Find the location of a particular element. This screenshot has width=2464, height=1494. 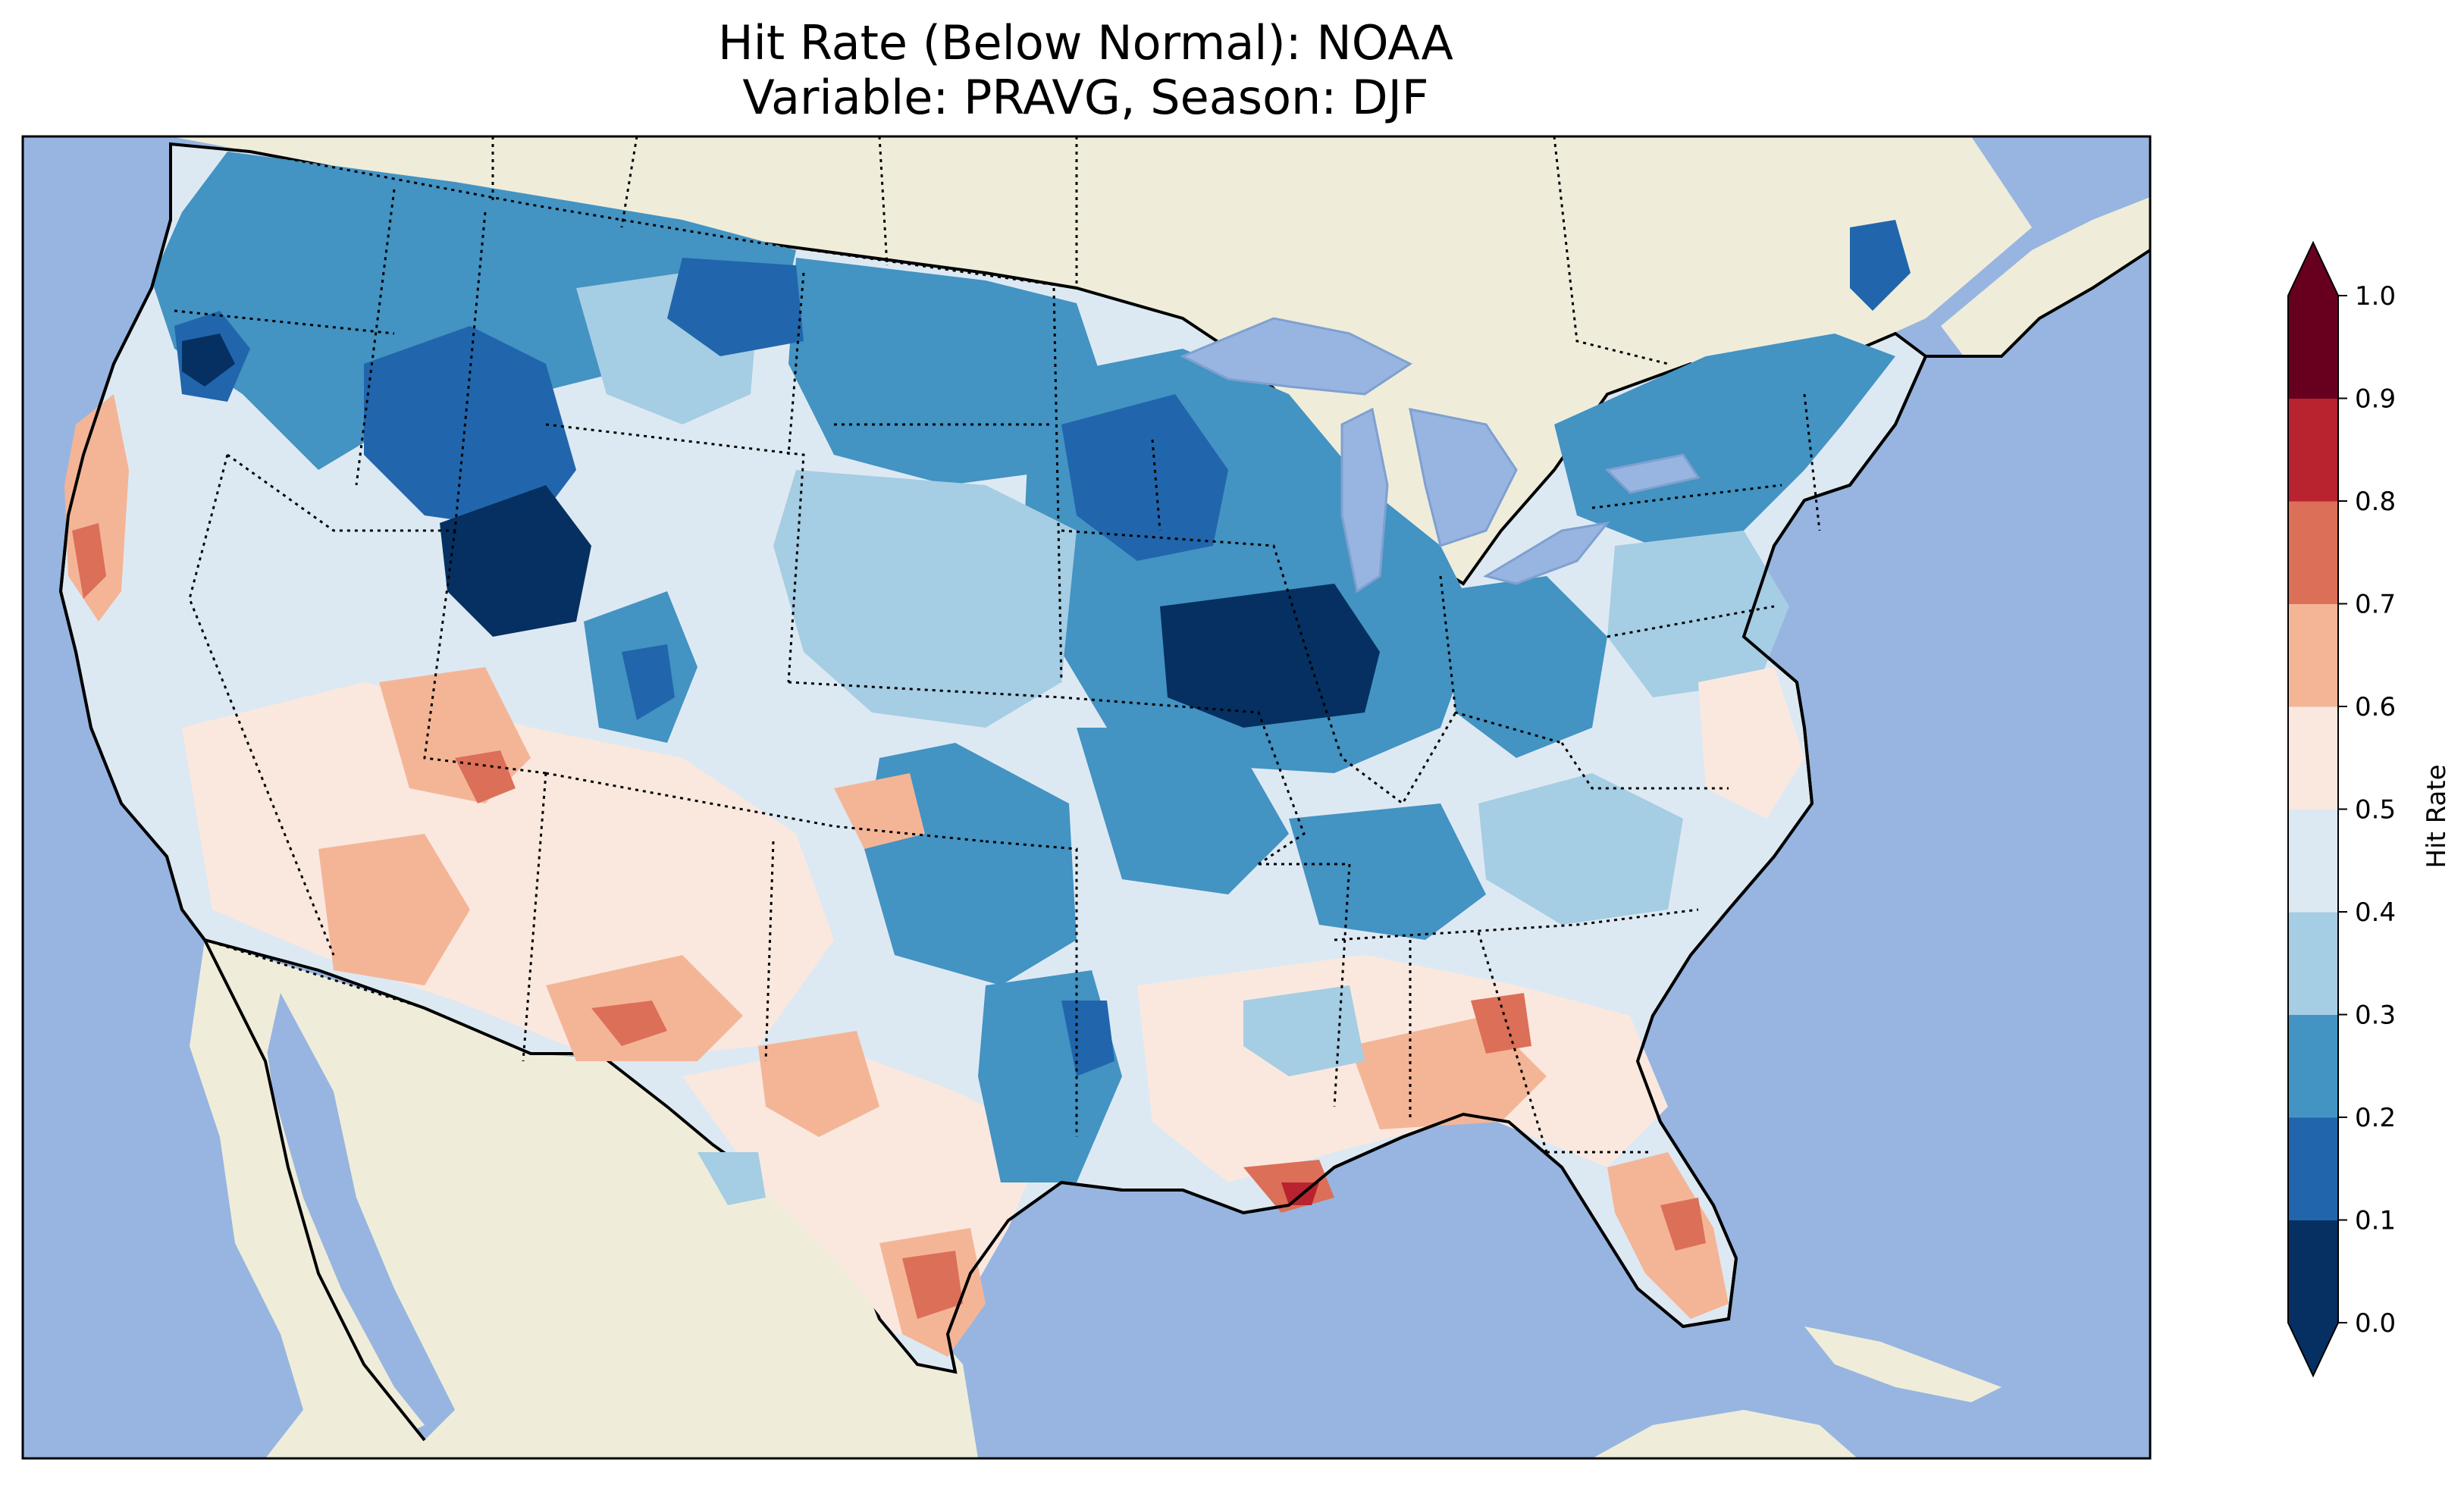

colorbar-tick-label: 0.4 is located at coordinates (2375, 912).